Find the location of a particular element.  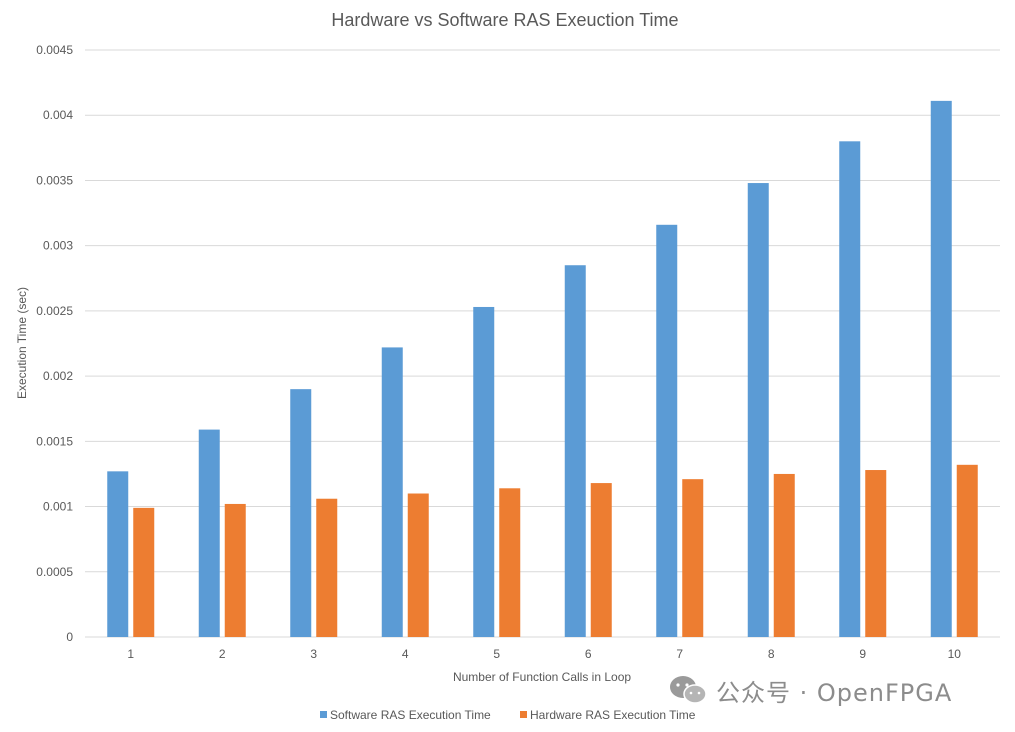

y-tick-label: 0.001 is located at coordinates (58, 507).